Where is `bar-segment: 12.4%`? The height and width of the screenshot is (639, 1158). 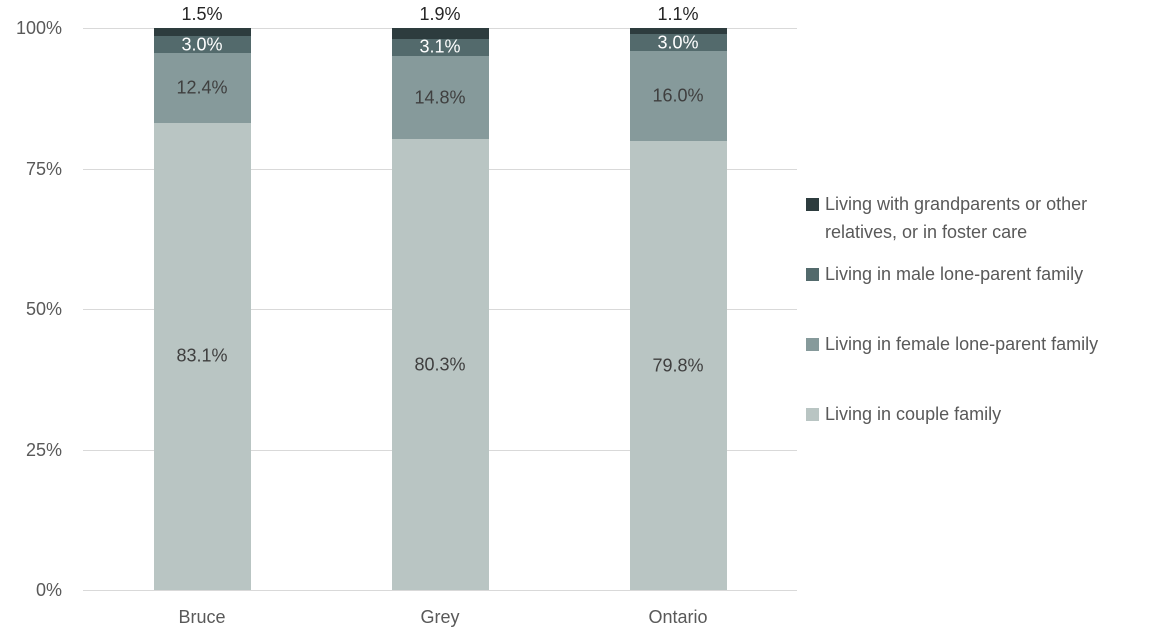 bar-segment: 12.4% is located at coordinates (202, 88).